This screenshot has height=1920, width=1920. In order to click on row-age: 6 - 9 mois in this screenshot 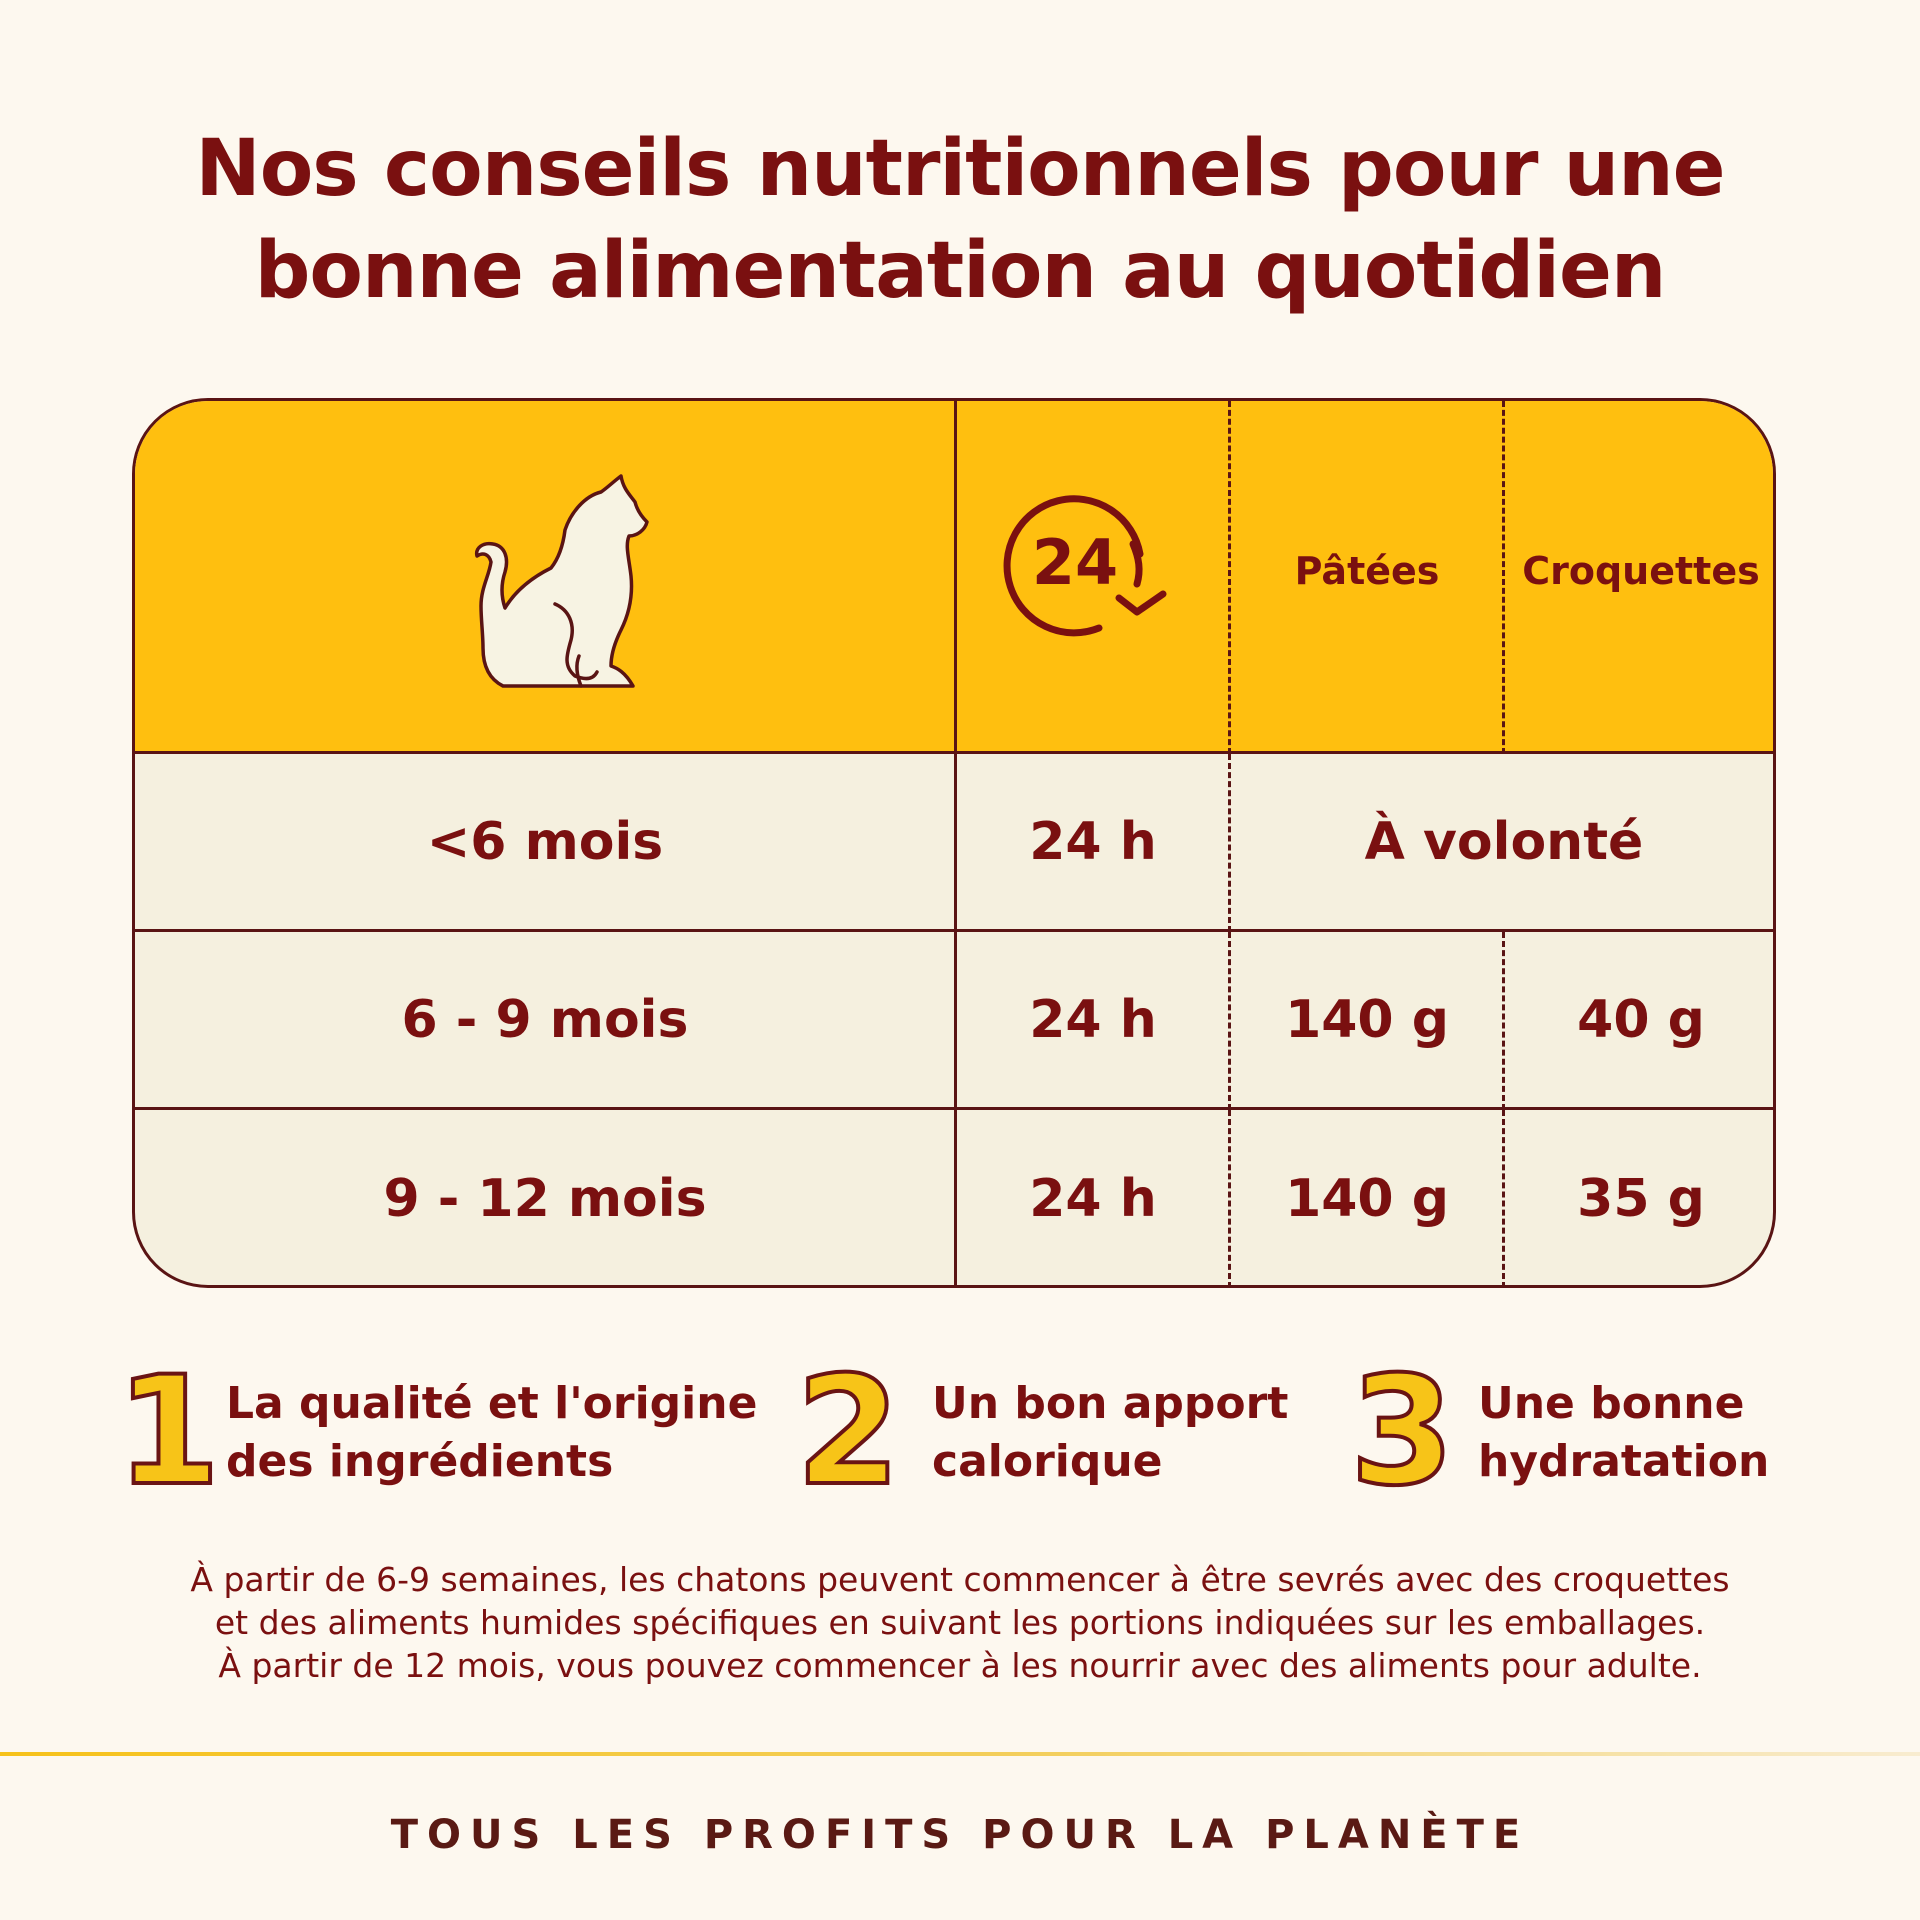, I will do `click(545, 1019)`.